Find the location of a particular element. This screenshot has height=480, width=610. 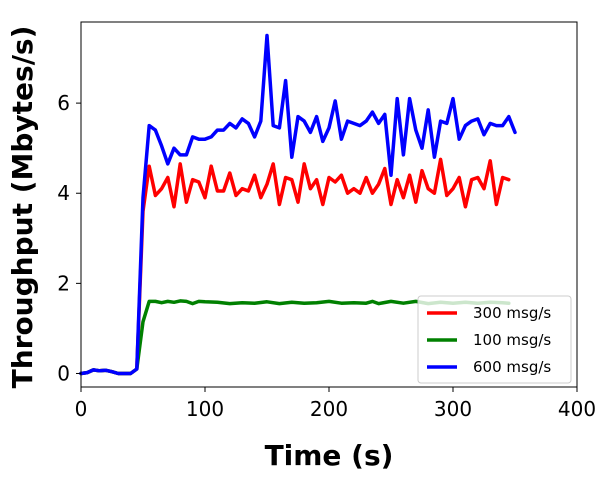

x-axis: 0 100 200 300 400 is located at coordinates (335, 404).